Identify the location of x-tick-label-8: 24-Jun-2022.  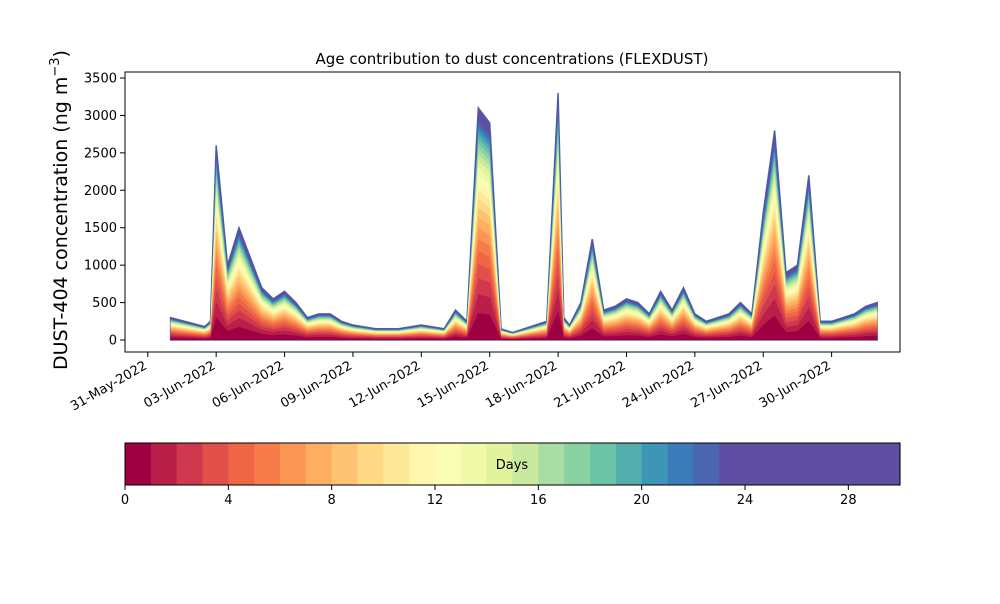
(658, 384).